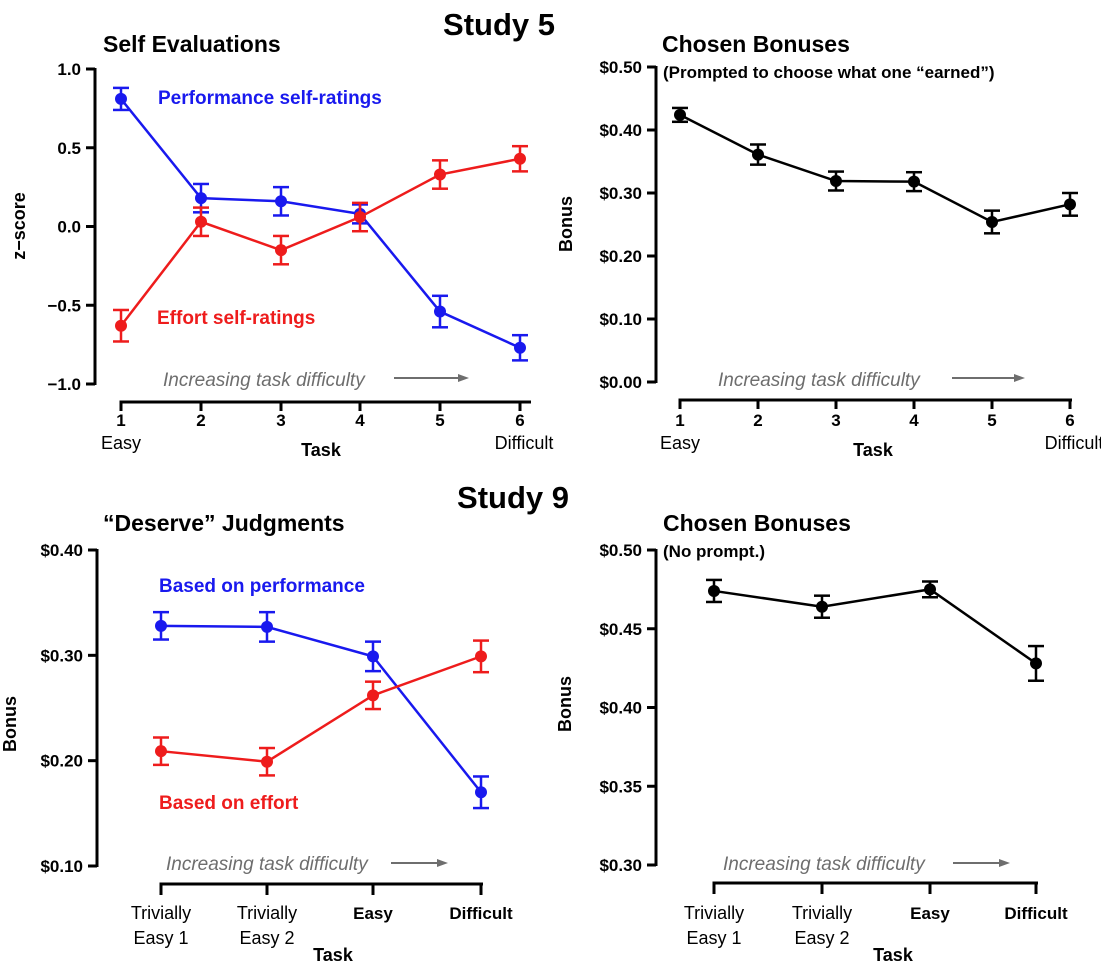  I want to click on series-label: Effort self-ratings, so click(236, 318).